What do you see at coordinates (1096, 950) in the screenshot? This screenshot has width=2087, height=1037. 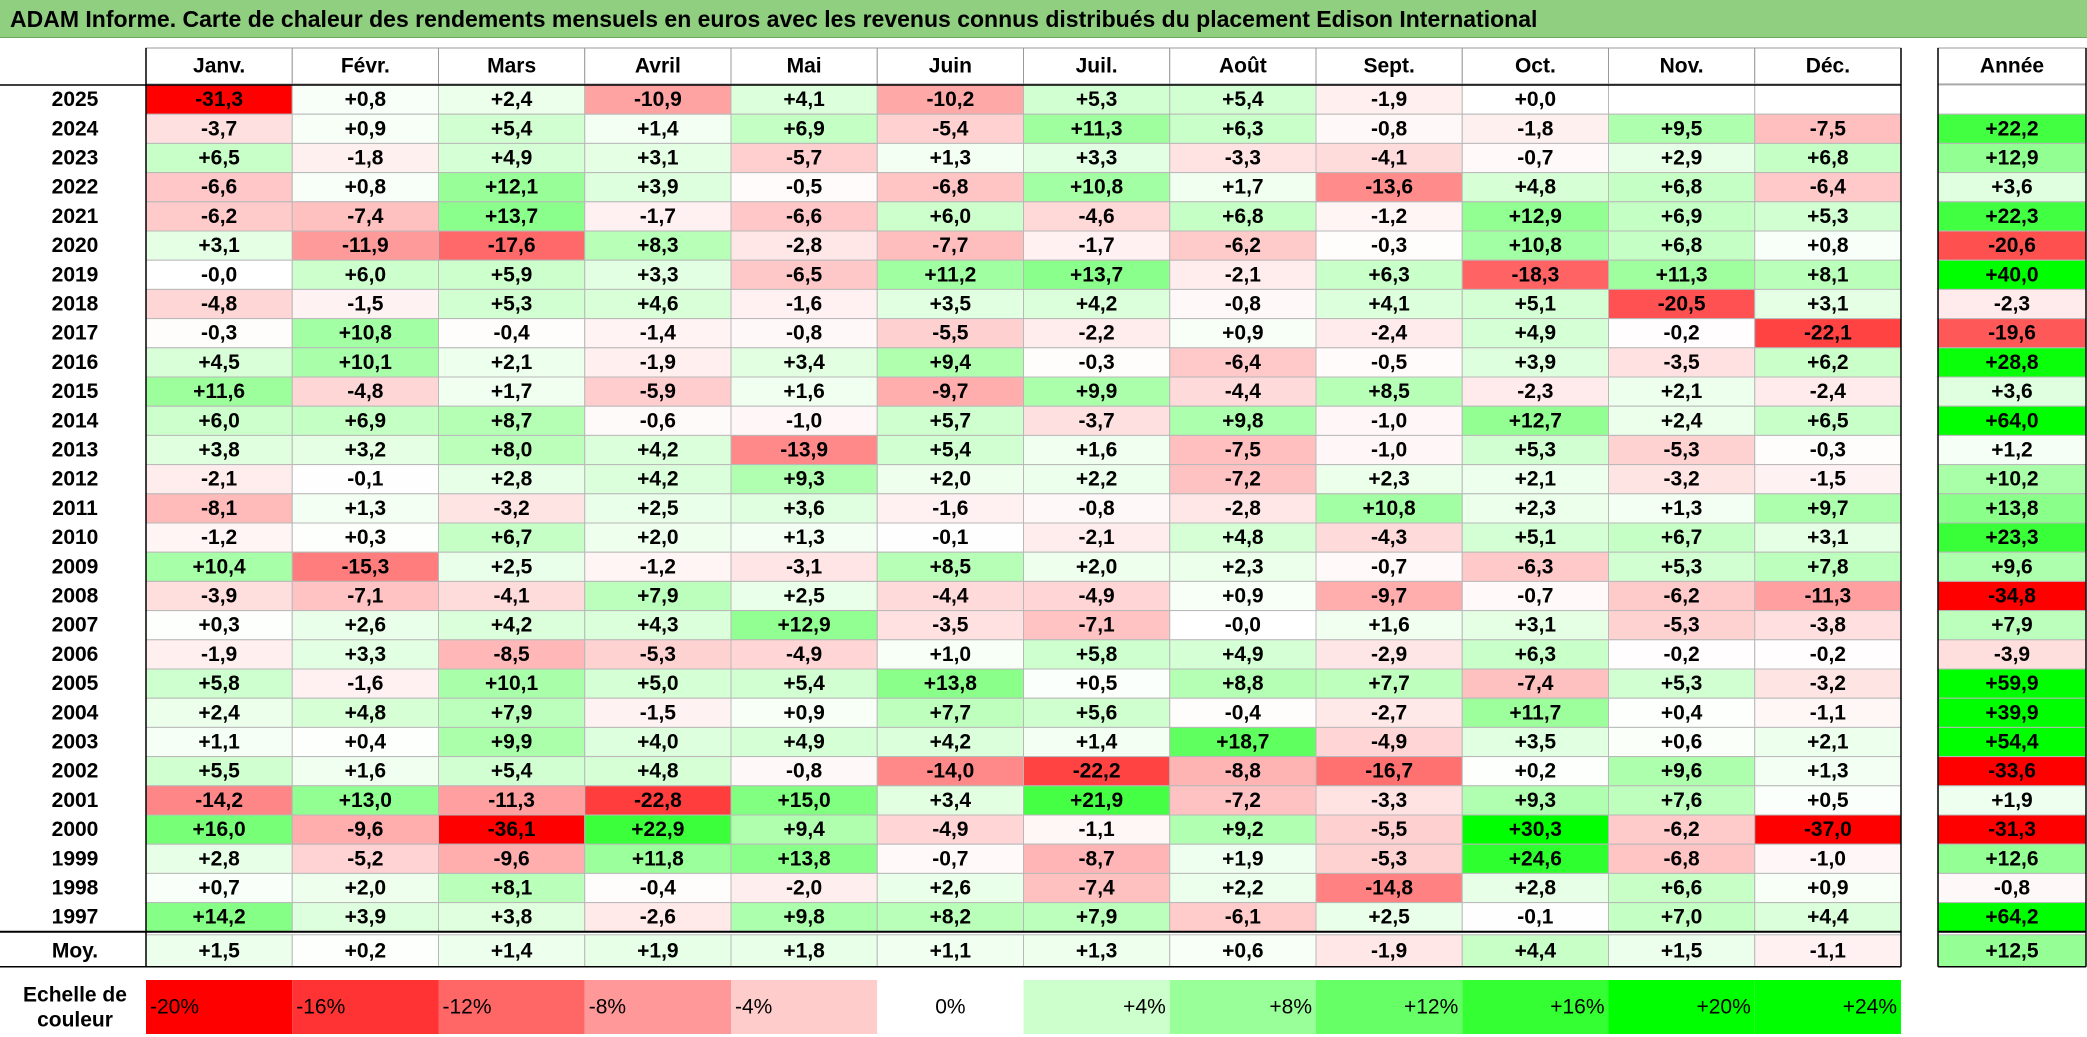 I see `average-cell-value: +1,3` at bounding box center [1096, 950].